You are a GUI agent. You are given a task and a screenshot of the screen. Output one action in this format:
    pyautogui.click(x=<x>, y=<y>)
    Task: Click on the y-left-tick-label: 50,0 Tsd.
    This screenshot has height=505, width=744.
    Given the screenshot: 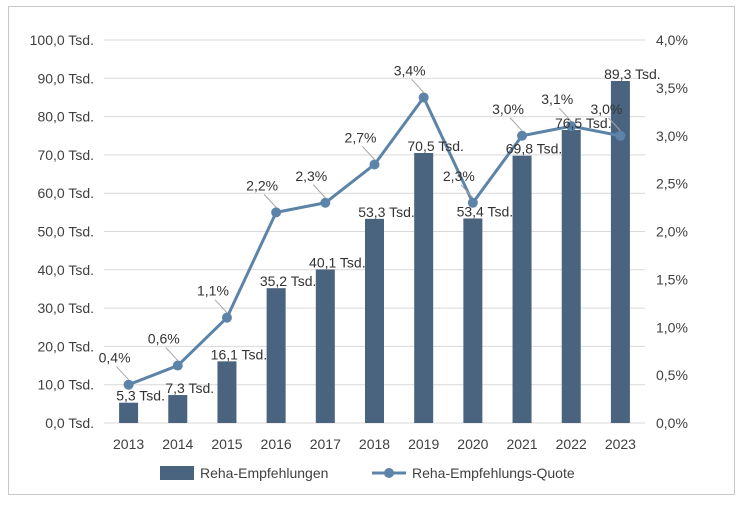 What is the action you would take?
    pyautogui.click(x=65, y=232)
    